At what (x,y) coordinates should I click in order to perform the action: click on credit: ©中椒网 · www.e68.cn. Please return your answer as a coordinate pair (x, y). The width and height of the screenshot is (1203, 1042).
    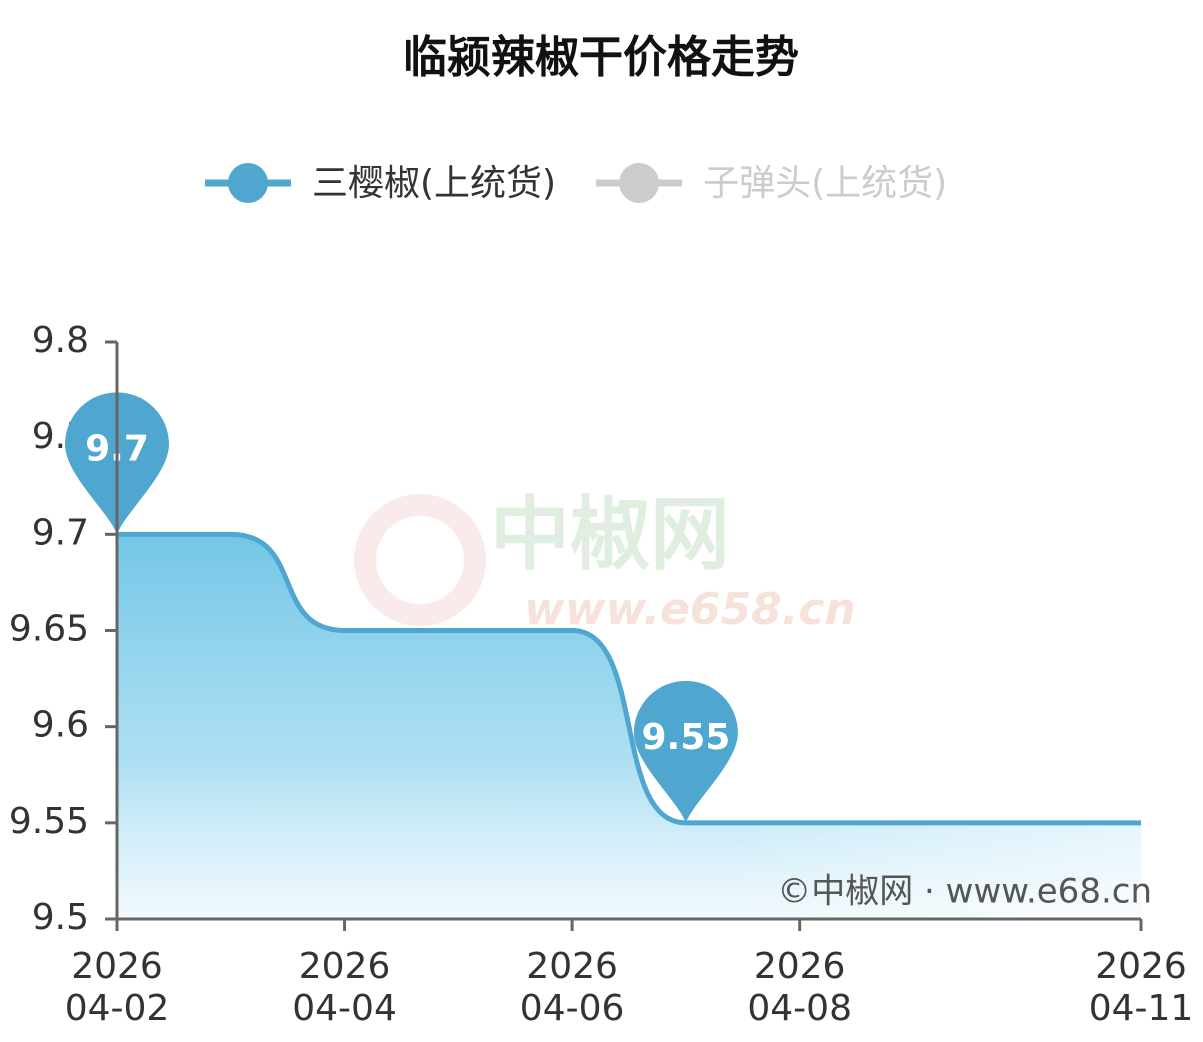
    Looking at the image, I should click on (964, 892).